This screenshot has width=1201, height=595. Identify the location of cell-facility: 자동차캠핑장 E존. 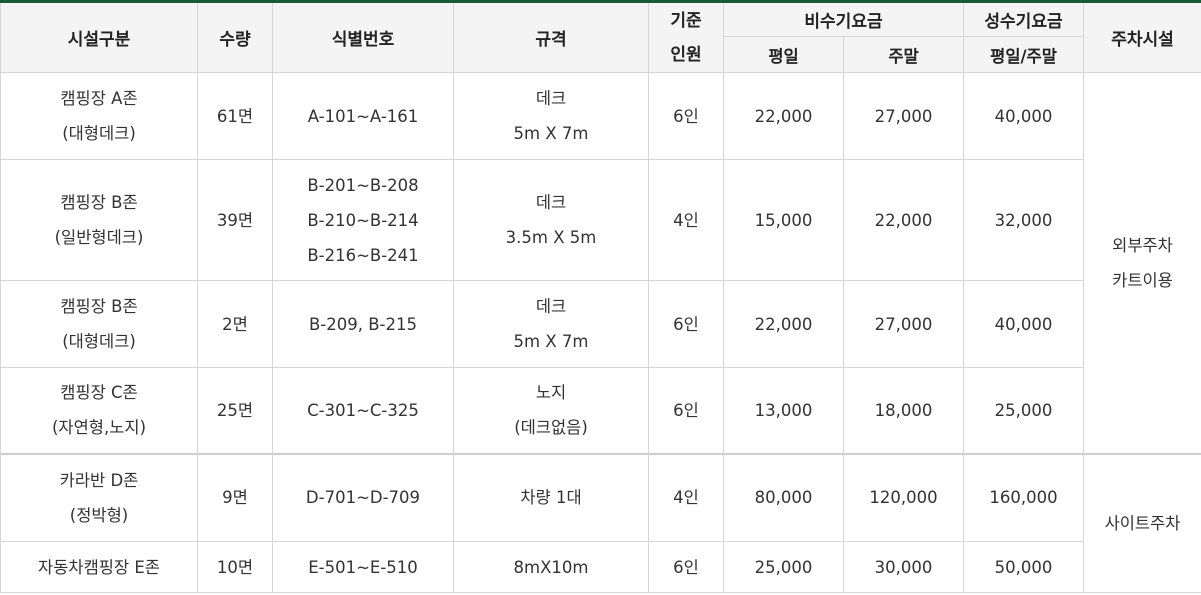
(99, 567).